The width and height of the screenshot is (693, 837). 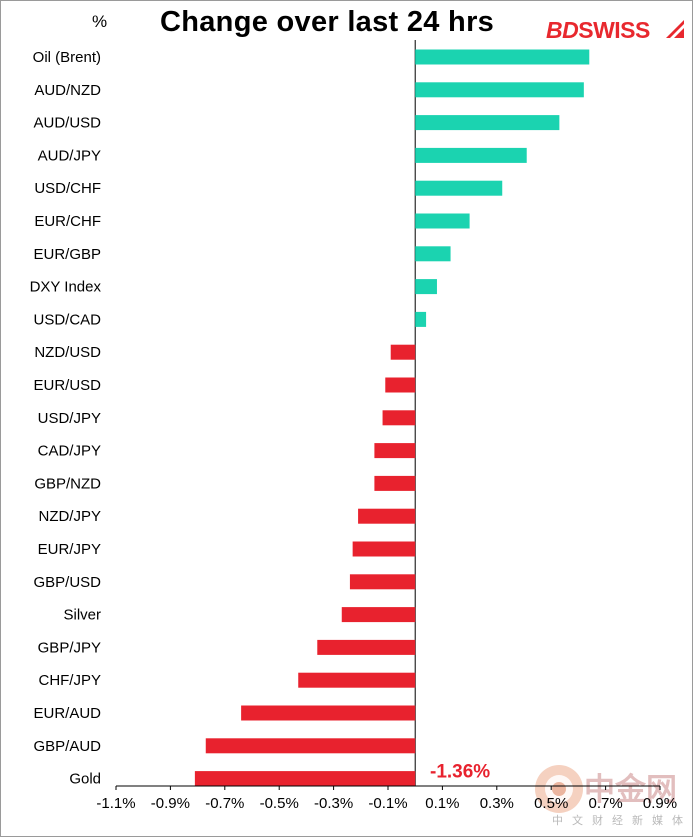 I want to click on brand-arrow-icon, so click(x=675, y=29).